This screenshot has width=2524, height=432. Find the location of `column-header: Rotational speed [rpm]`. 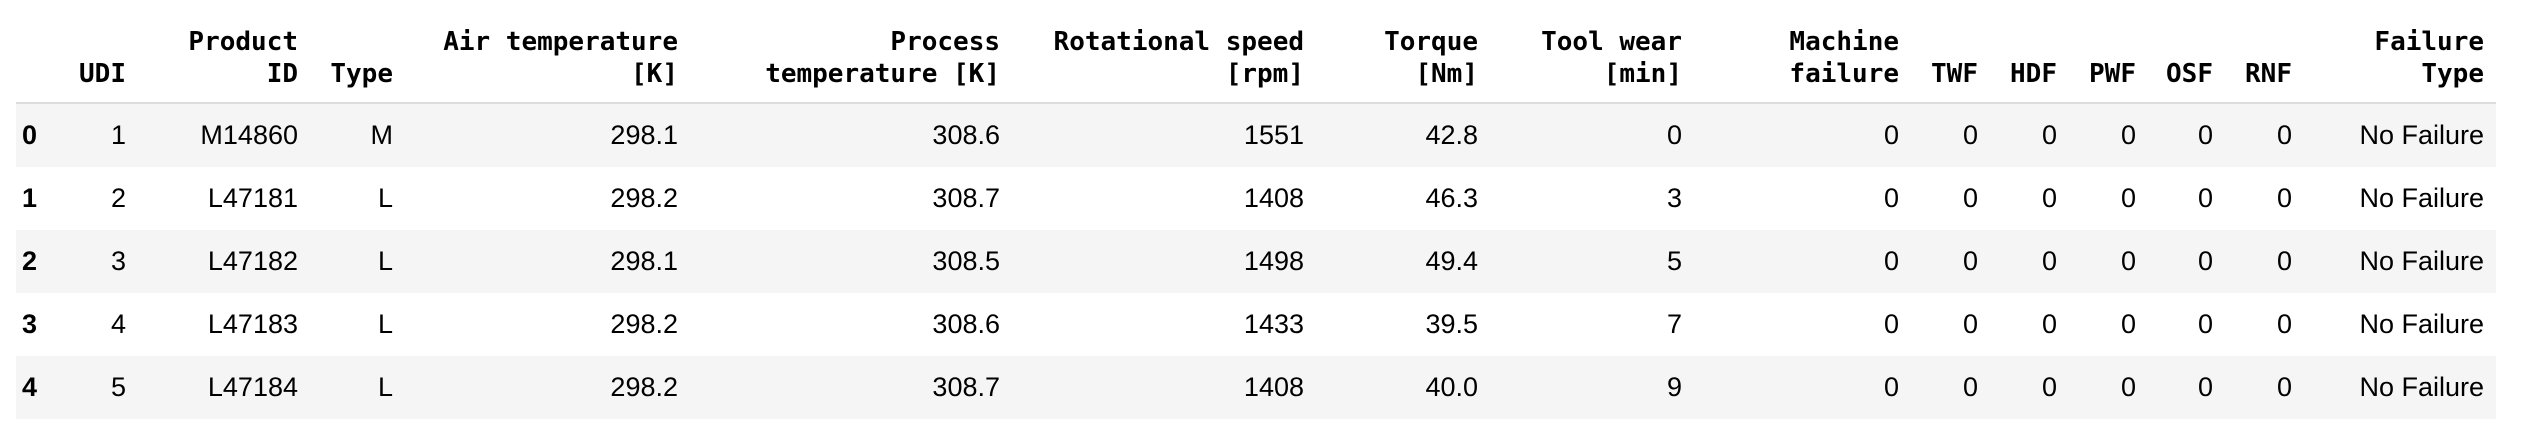

column-header: Rotational speed [rpm] is located at coordinates (1164, 52).